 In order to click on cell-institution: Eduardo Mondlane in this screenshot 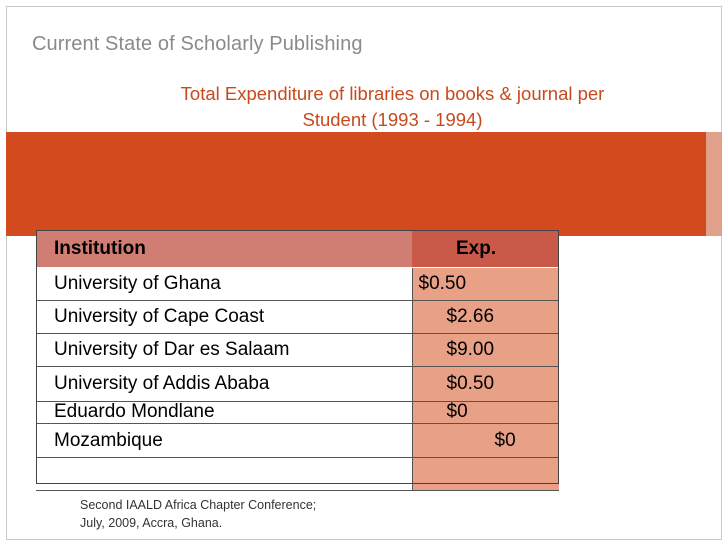, I will do `click(224, 412)`.